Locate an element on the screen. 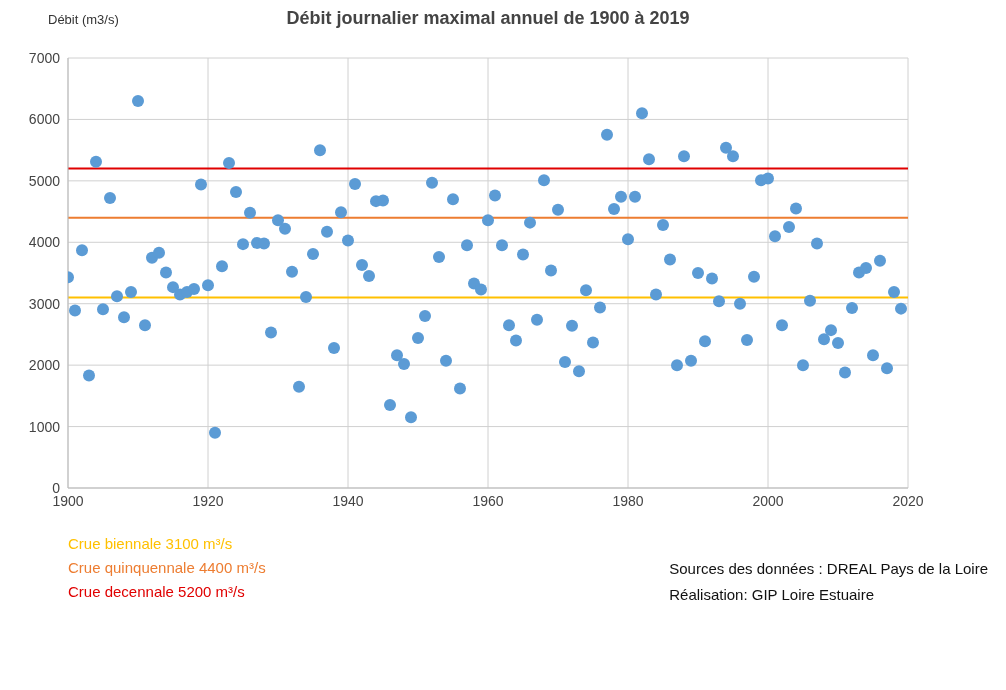  y-tick-label: 4000 is located at coordinates (44, 242).